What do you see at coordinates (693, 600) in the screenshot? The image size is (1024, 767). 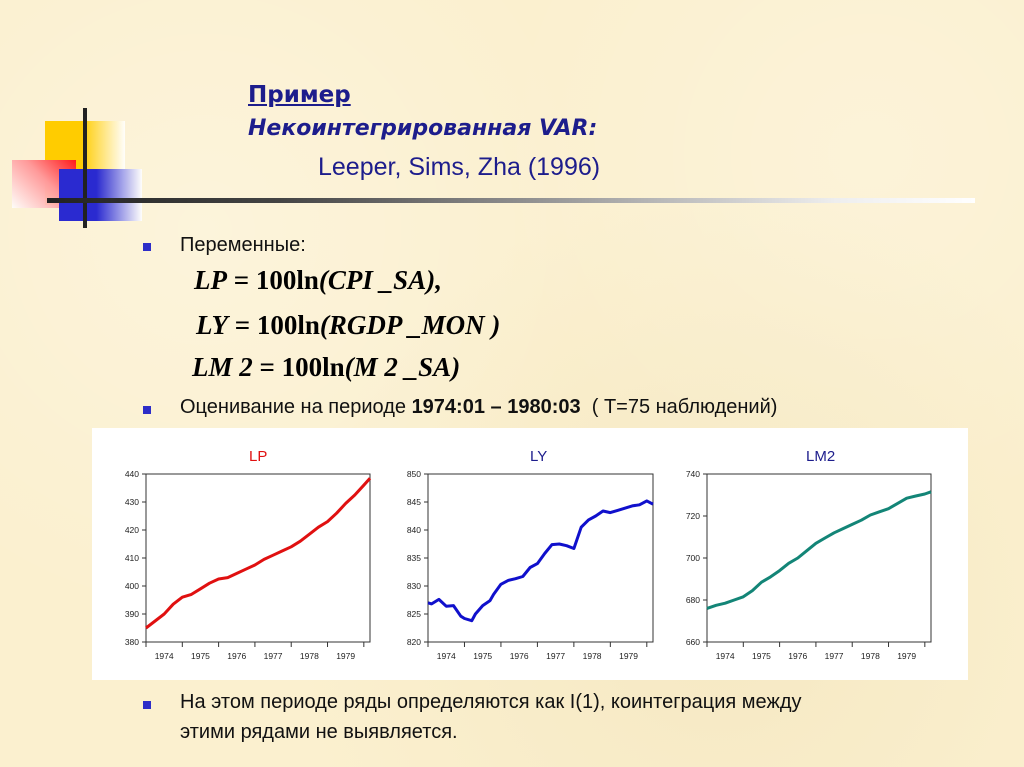 I see `y-tick-label: 680` at bounding box center [693, 600].